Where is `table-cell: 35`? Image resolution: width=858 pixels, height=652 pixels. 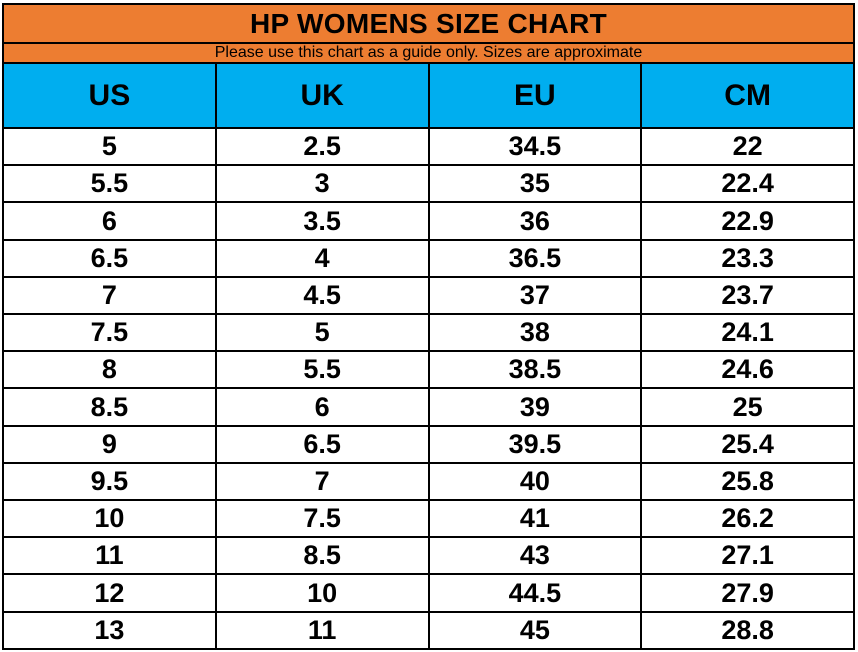
table-cell: 35 is located at coordinates (535, 184).